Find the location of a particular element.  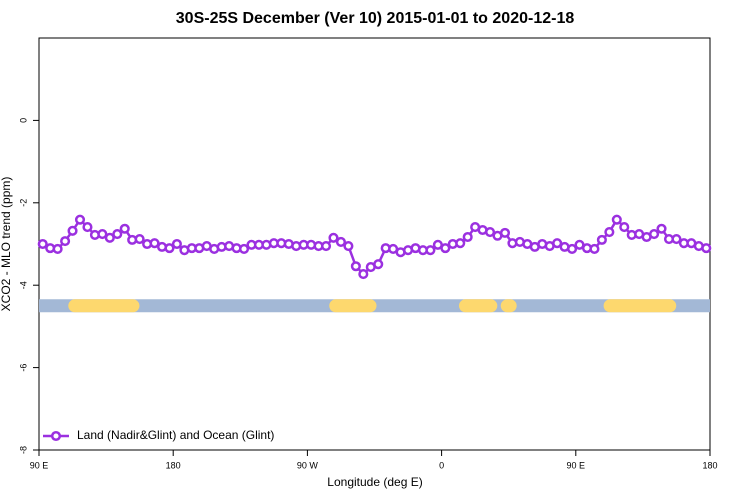

y-tick-label: 0 is located at coordinates (23, 120).